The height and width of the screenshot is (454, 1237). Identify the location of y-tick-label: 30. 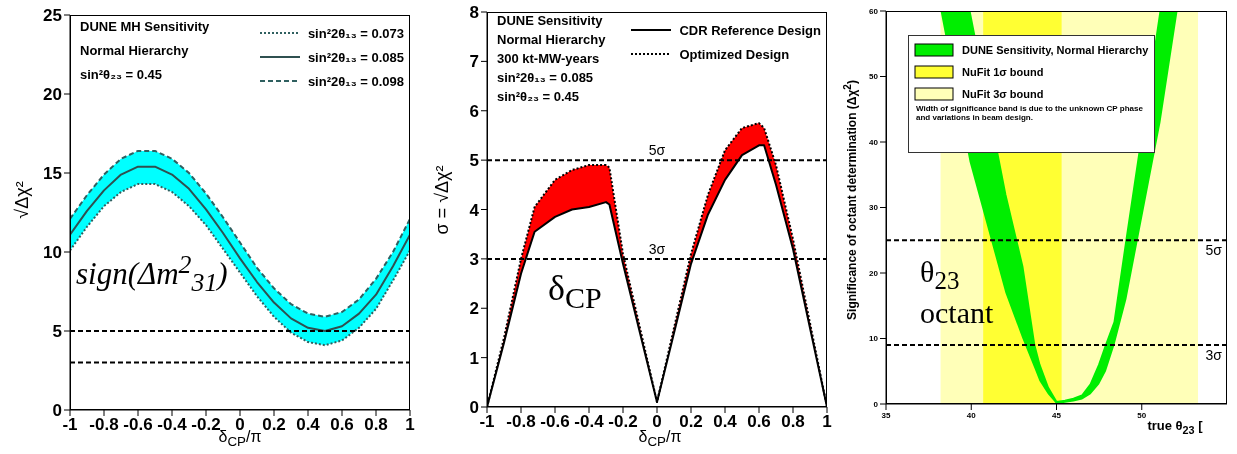
(874, 208).